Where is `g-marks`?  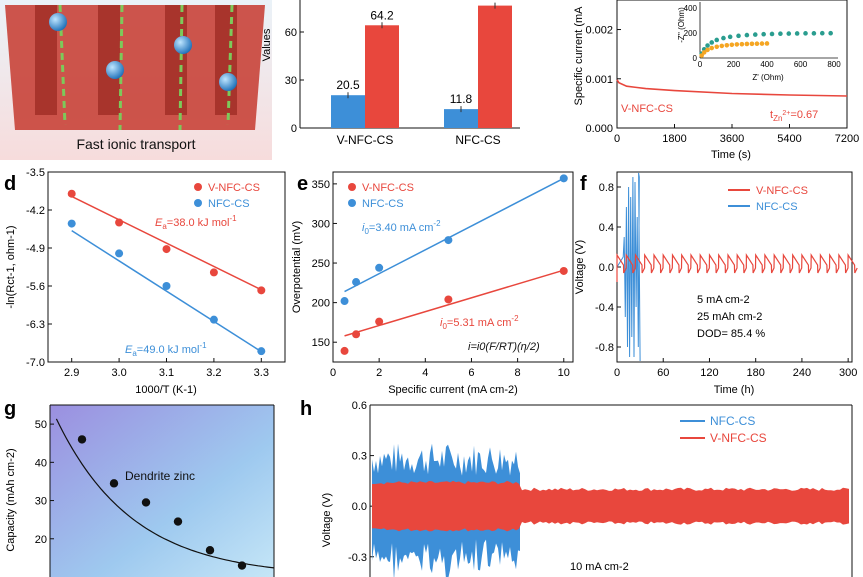 g-marks is located at coordinates (165, 494).